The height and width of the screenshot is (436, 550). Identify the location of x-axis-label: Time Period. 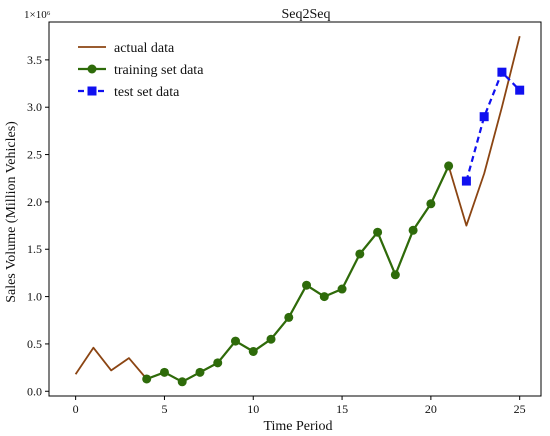
(297, 426).